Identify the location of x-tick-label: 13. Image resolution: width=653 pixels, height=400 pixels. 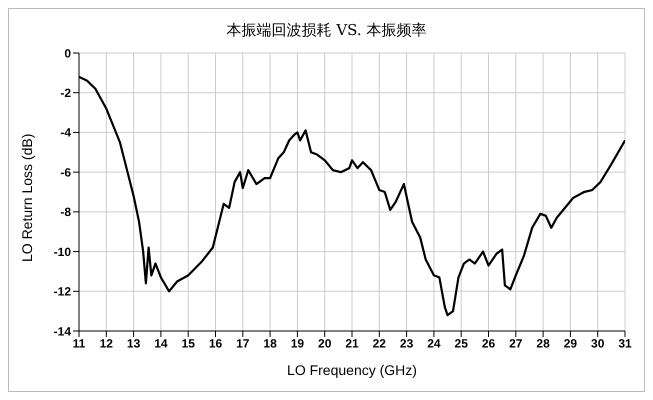
(133, 343).